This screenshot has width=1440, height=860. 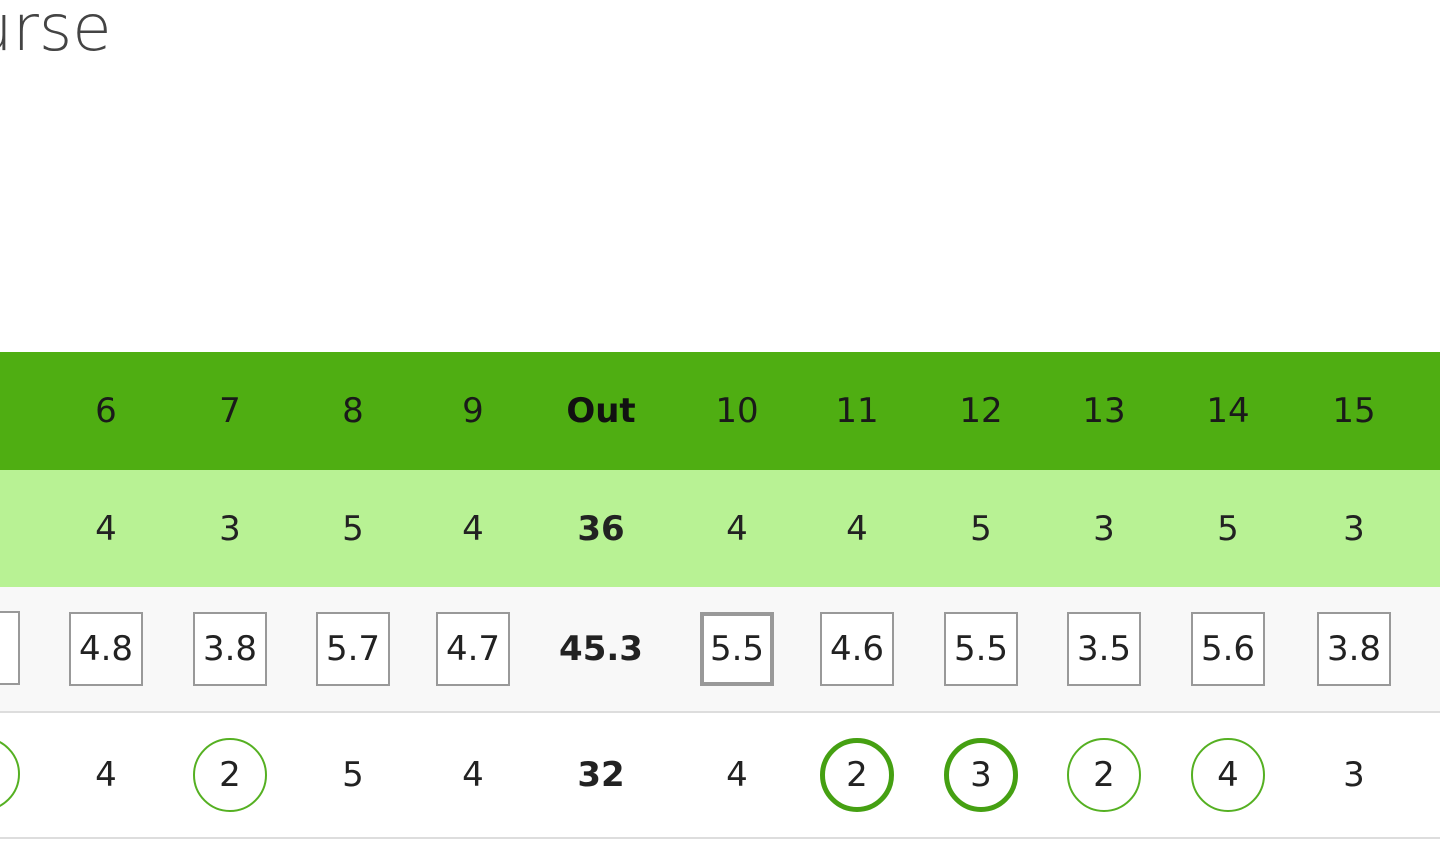 I want to click on hole-value: Out, so click(x=601, y=411).